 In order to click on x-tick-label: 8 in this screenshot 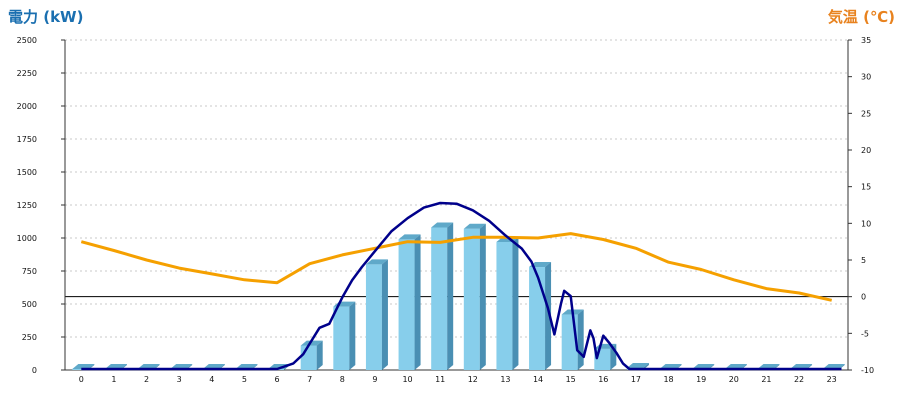, I will do `click(342, 379)`.